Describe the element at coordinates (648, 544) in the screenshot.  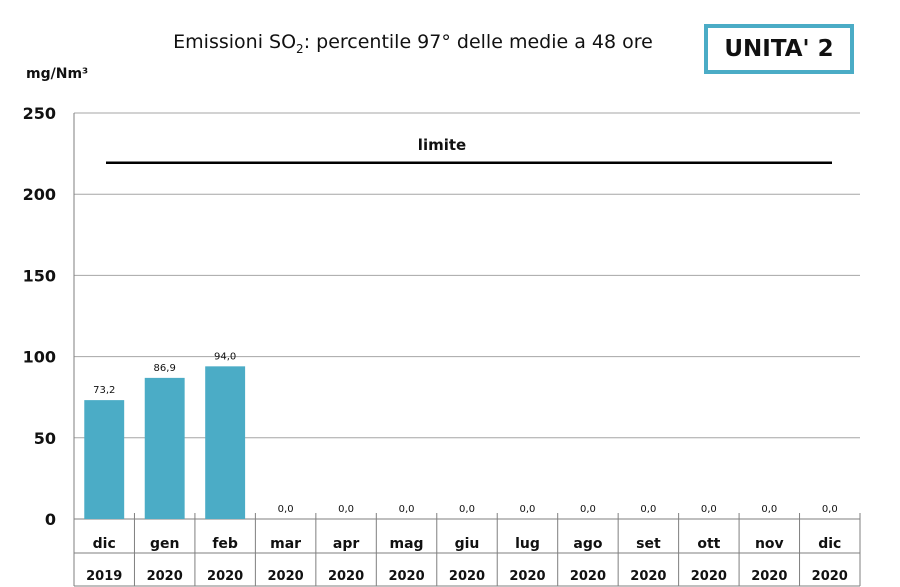
I see `x-tick-label-month: set` at that location.